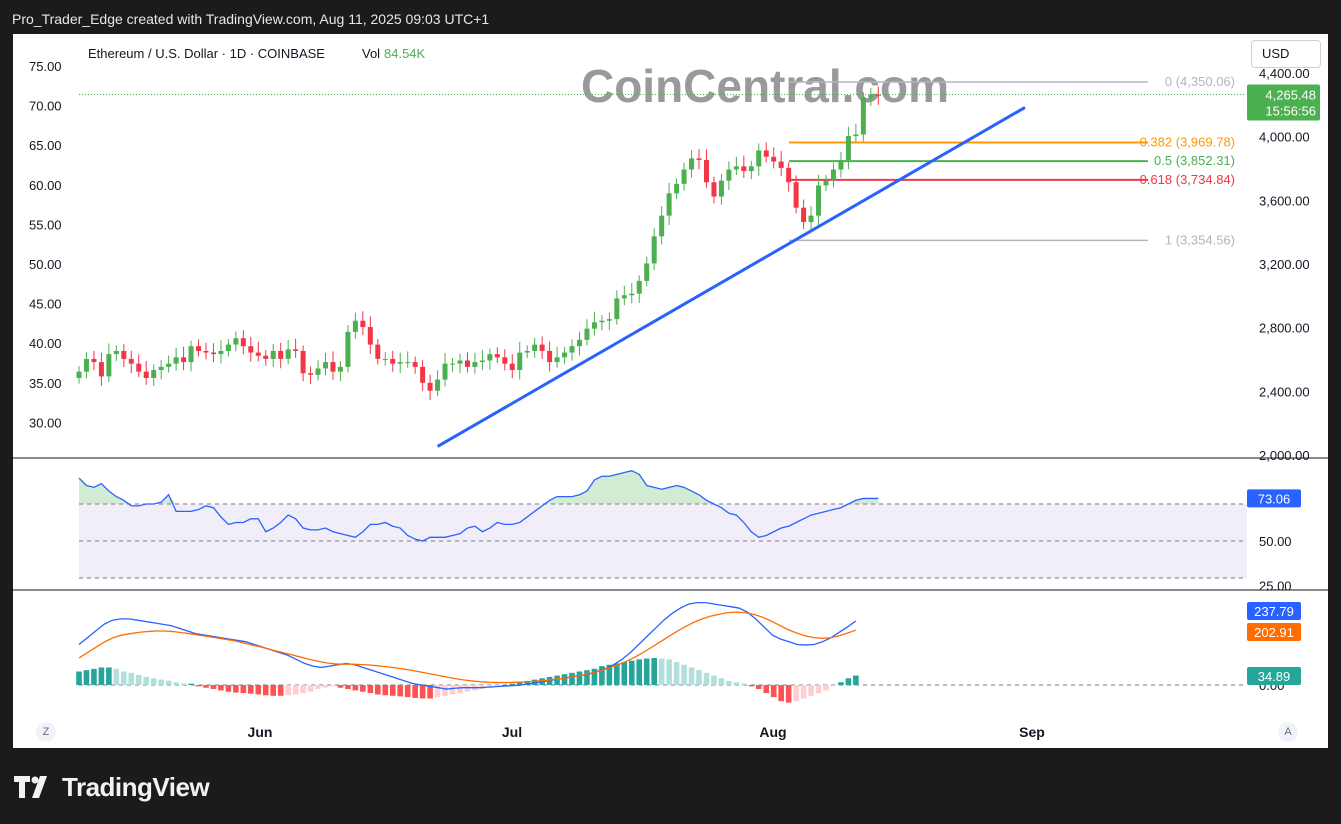 The image size is (1341, 824). What do you see at coordinates (45, 304) in the screenshot?
I see `left-axis-tick: 45.00` at bounding box center [45, 304].